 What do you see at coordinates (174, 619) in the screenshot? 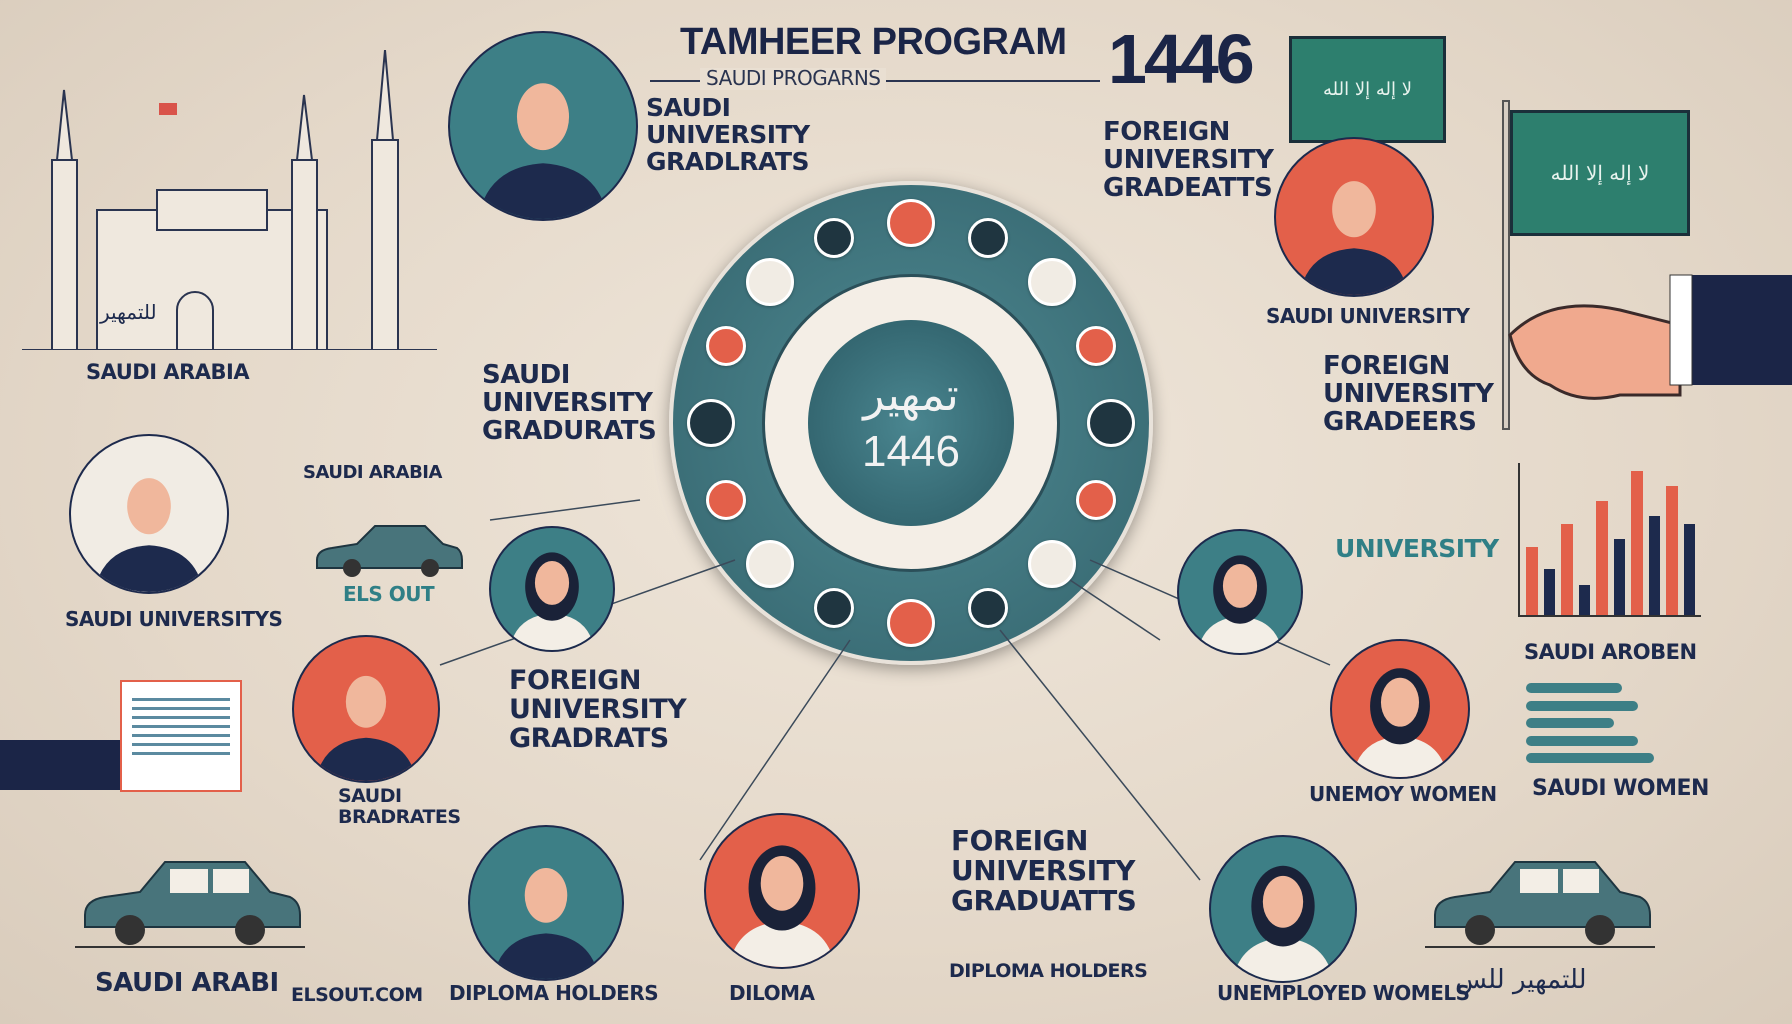
I see `category-label: SAUDI UNIVERSITYS` at bounding box center [174, 619].